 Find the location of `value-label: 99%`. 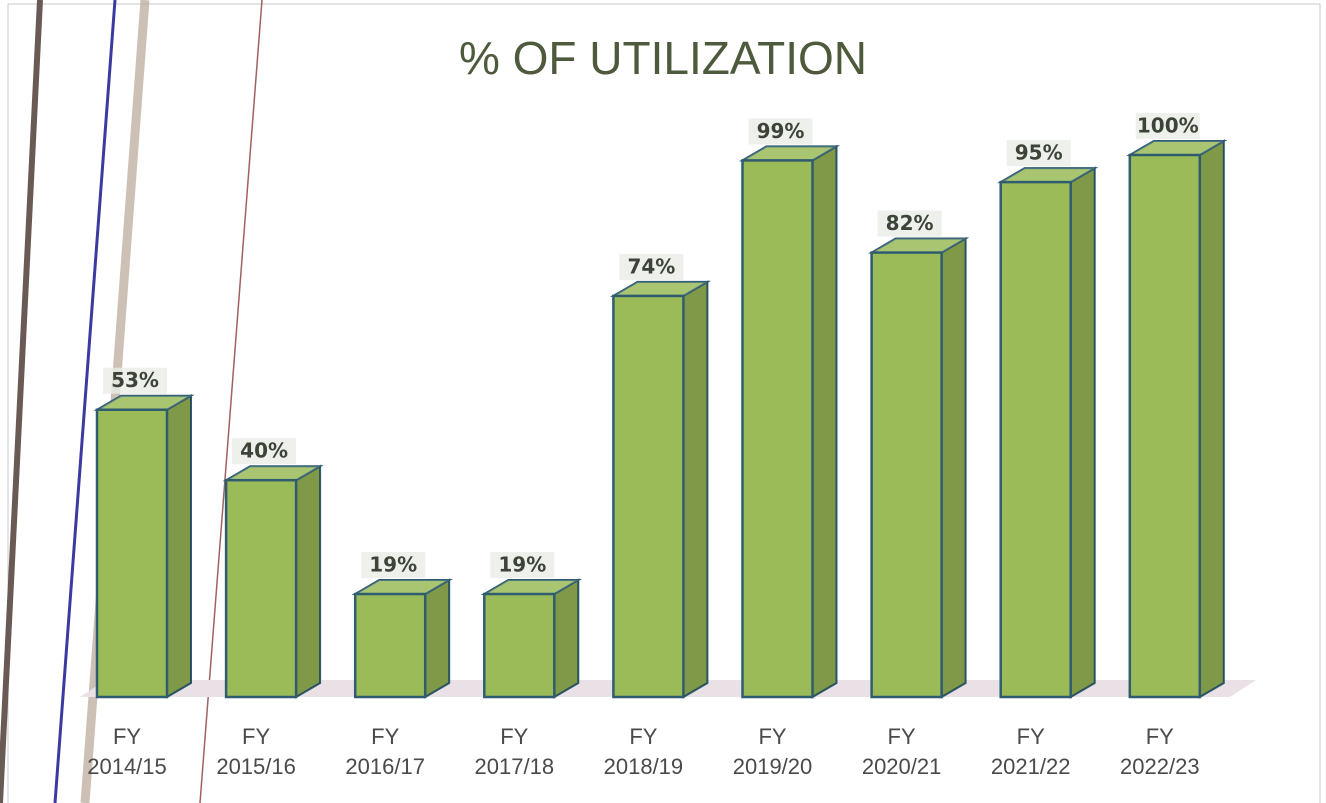

value-label: 99% is located at coordinates (781, 131).